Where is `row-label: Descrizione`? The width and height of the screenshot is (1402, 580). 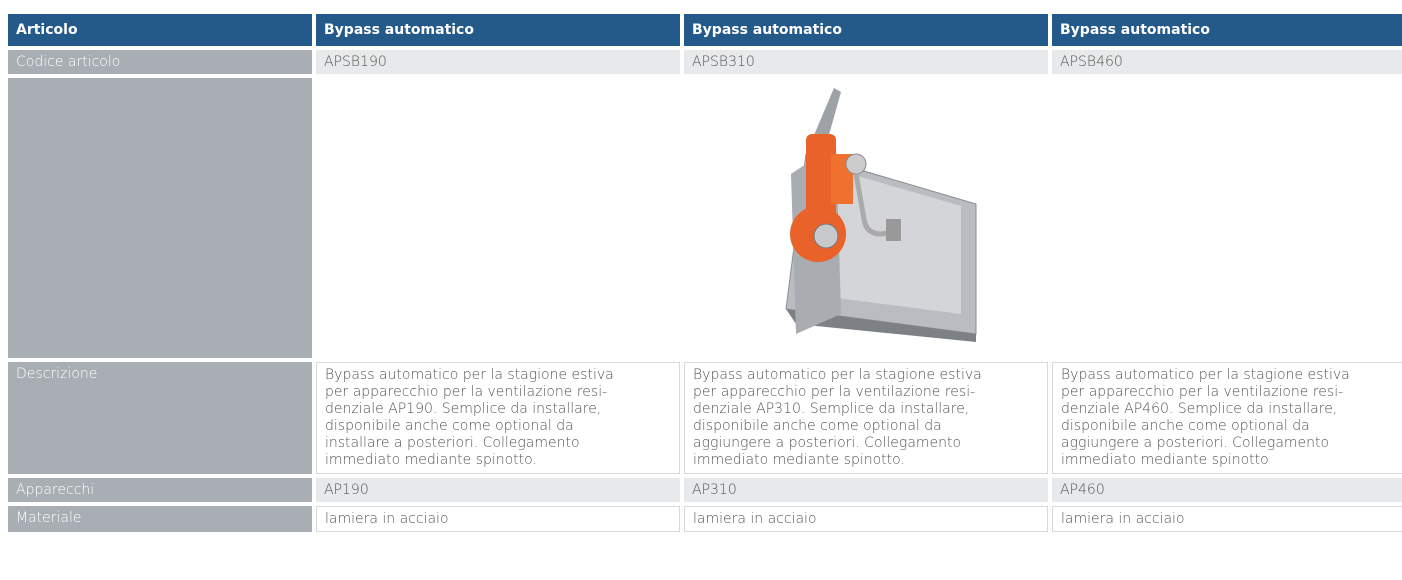
row-label: Descrizione is located at coordinates (160, 418).